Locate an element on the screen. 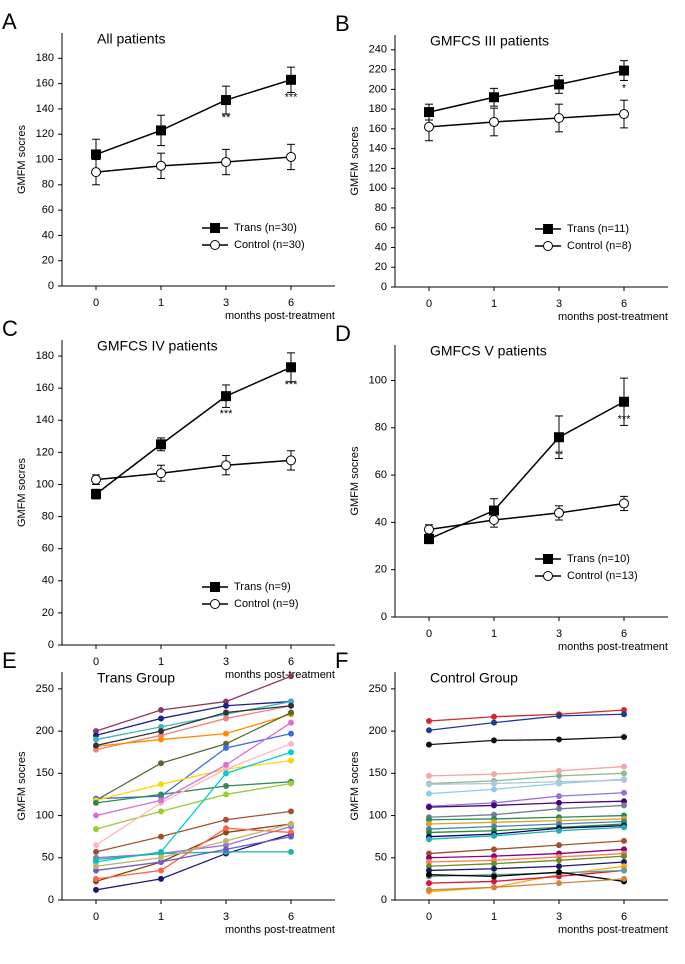 The width and height of the screenshot is (685, 964). y-tick-label: 50 is located at coordinates (381, 858).